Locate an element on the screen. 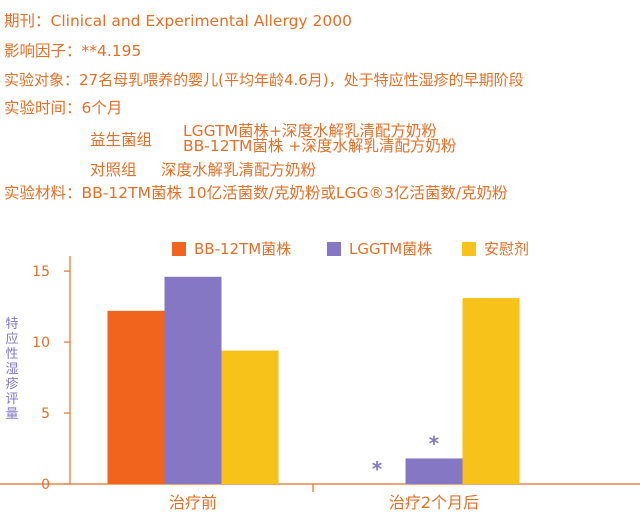 This screenshot has height=523, width=640. chart-annotations: ** is located at coordinates (406, 456).